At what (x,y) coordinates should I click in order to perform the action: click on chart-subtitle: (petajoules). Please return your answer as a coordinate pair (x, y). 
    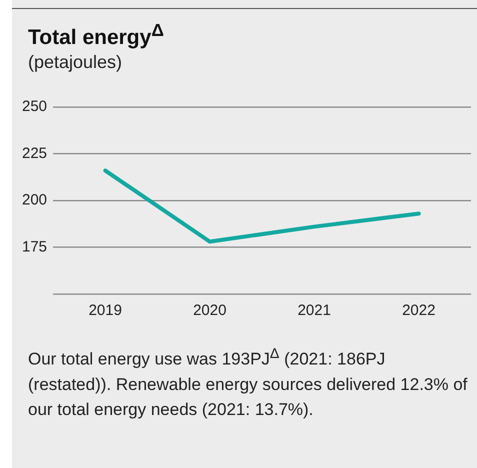
    Looking at the image, I should click on (75, 62).